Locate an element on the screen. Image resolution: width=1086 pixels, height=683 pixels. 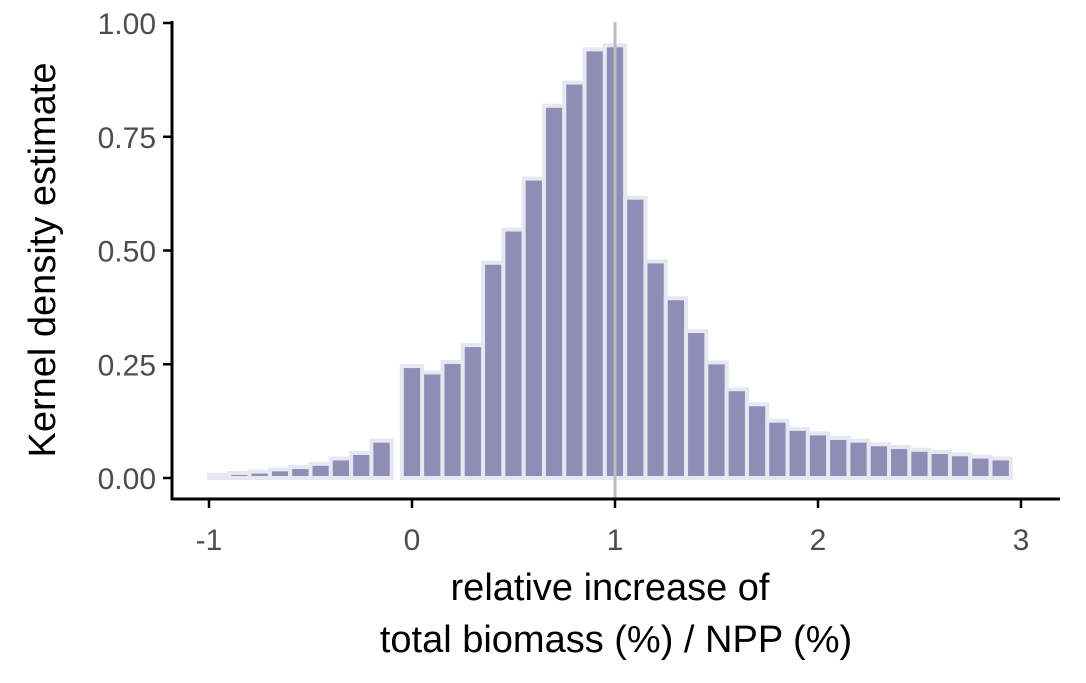
y-tick-label-1: 0.25 is located at coordinates (127, 365).